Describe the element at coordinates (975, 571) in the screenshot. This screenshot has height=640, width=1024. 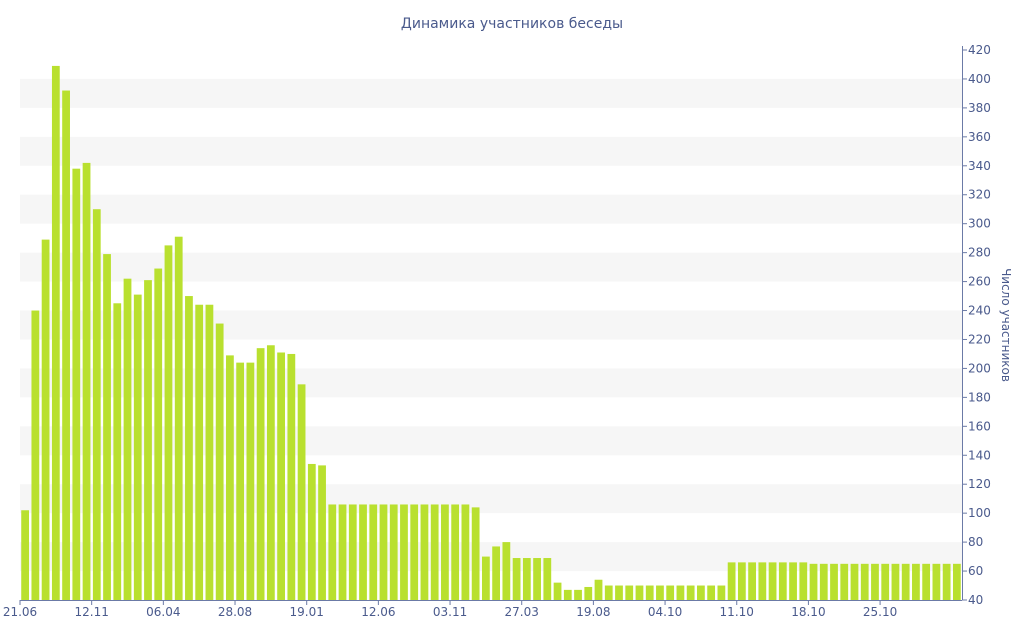
I see `y-tick-label: 60` at that location.